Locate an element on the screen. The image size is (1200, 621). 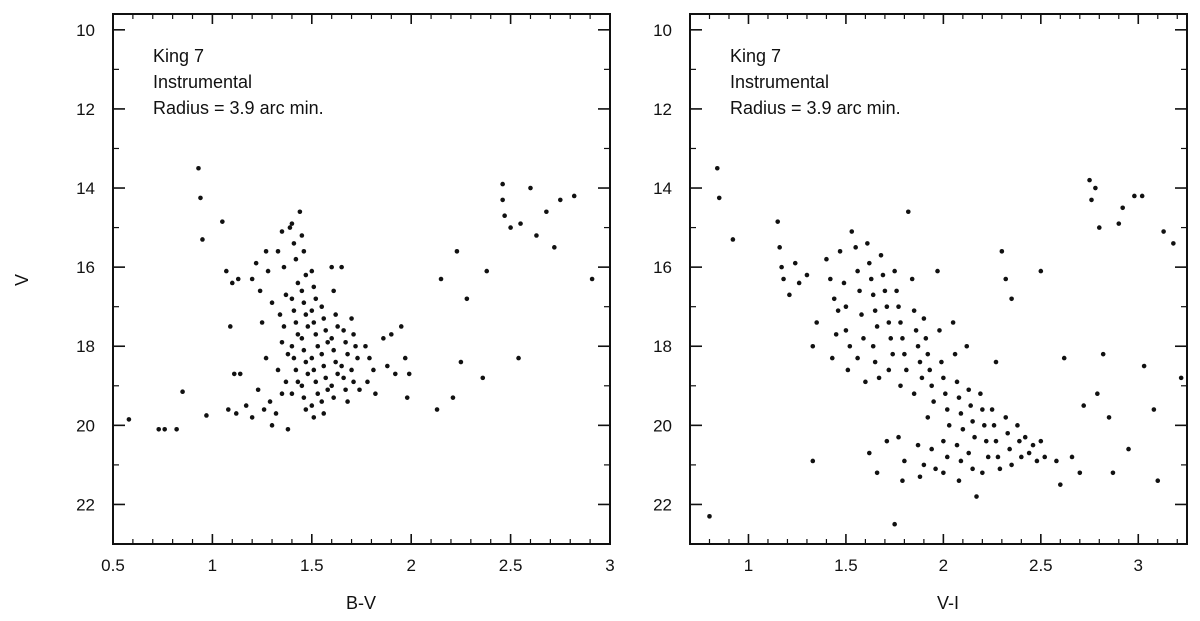
bv-x-tick-label: 3 is located at coordinates (609, 565).